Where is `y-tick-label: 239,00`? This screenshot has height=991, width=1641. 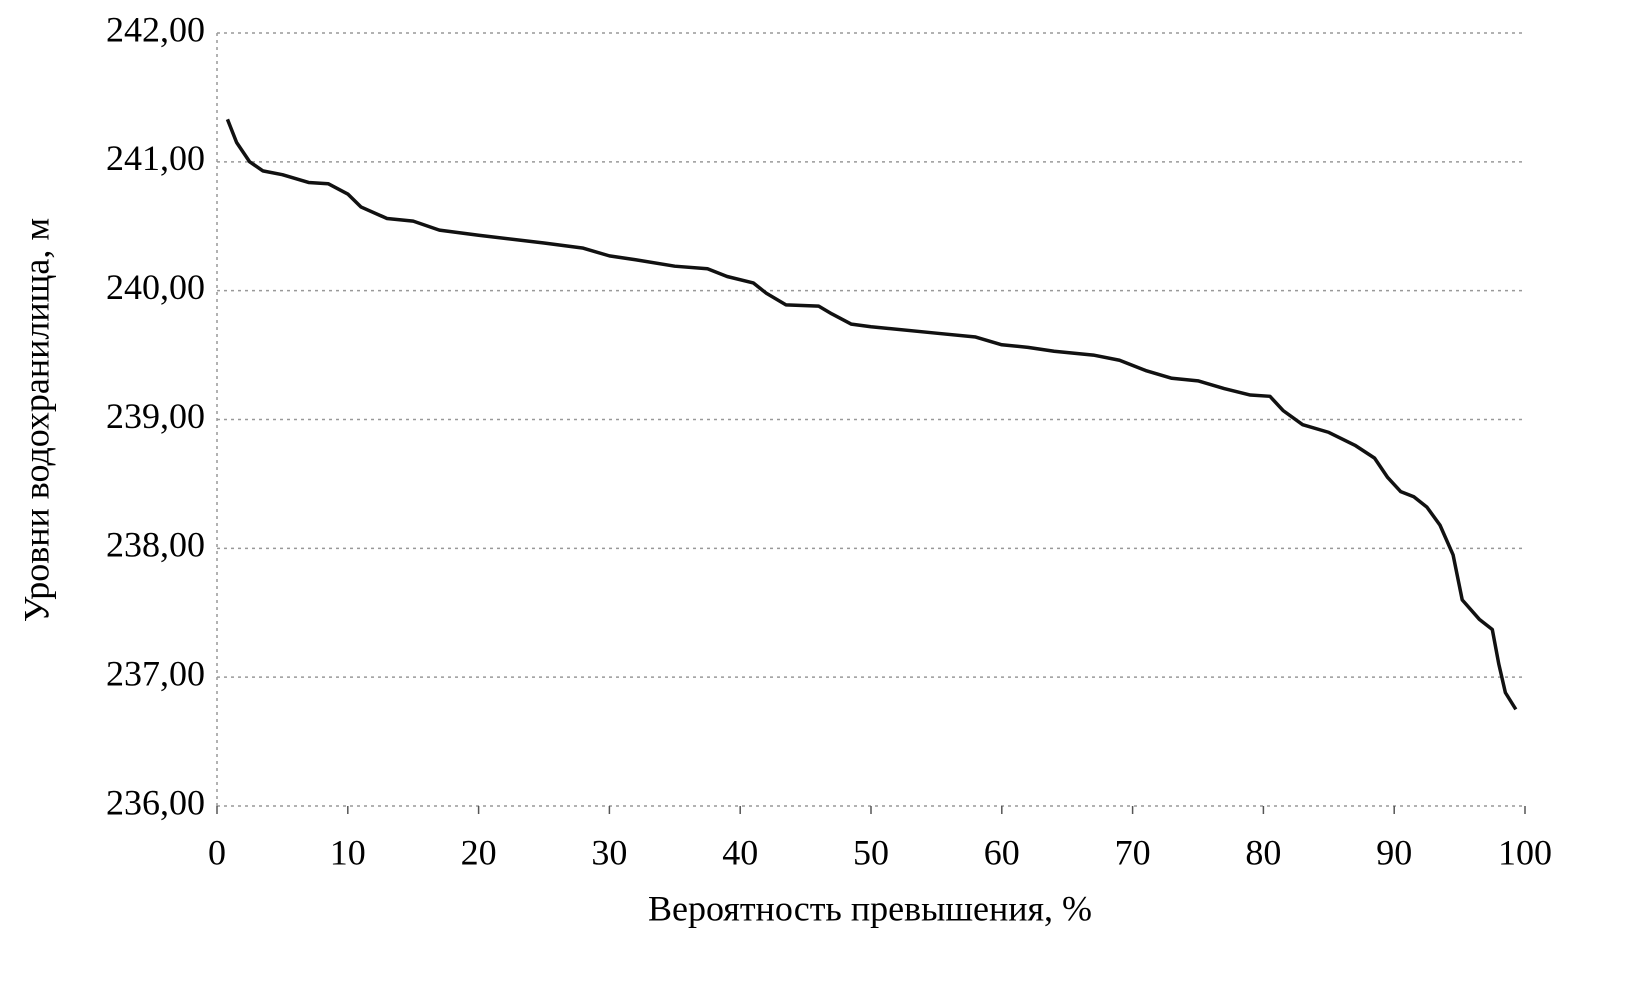 y-tick-label: 239,00 is located at coordinates (155, 416).